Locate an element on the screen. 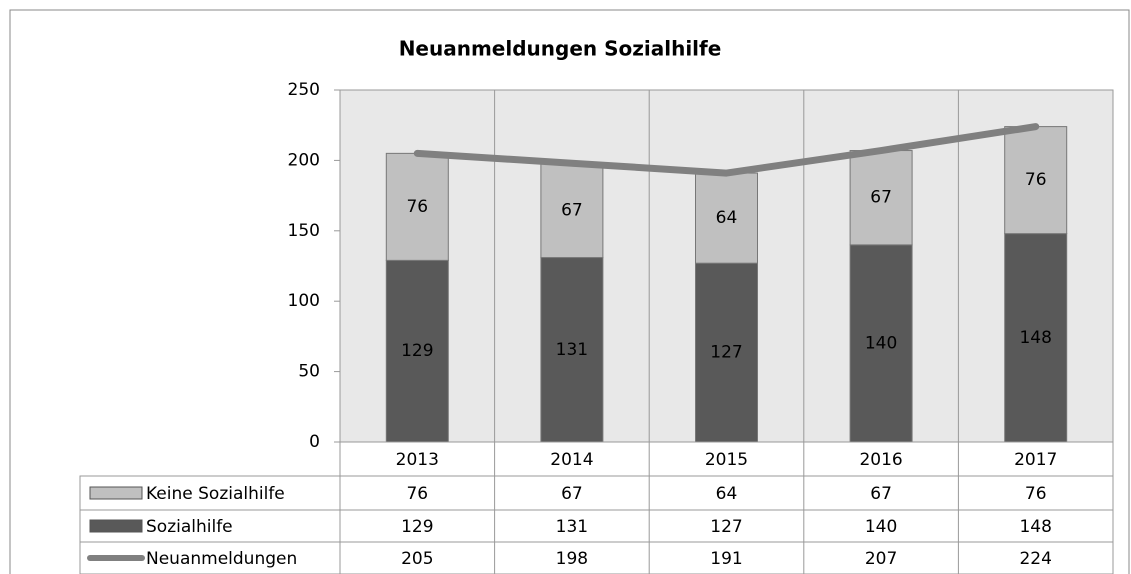 The width and height of the screenshot is (1131, 574). table-value: 131 is located at coordinates (572, 527).